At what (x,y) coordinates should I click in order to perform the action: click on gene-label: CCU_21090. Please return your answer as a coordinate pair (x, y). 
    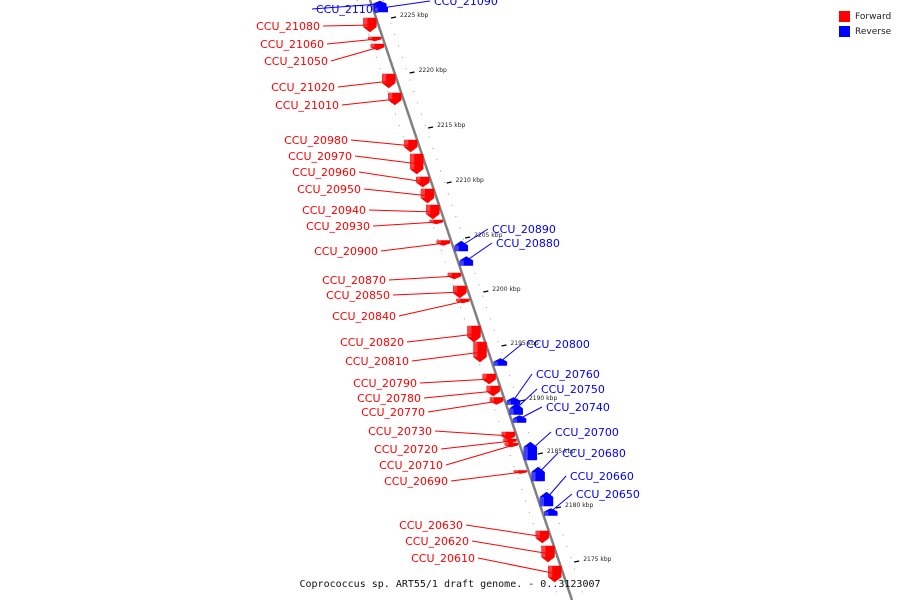
    Looking at the image, I should click on (466, 4).